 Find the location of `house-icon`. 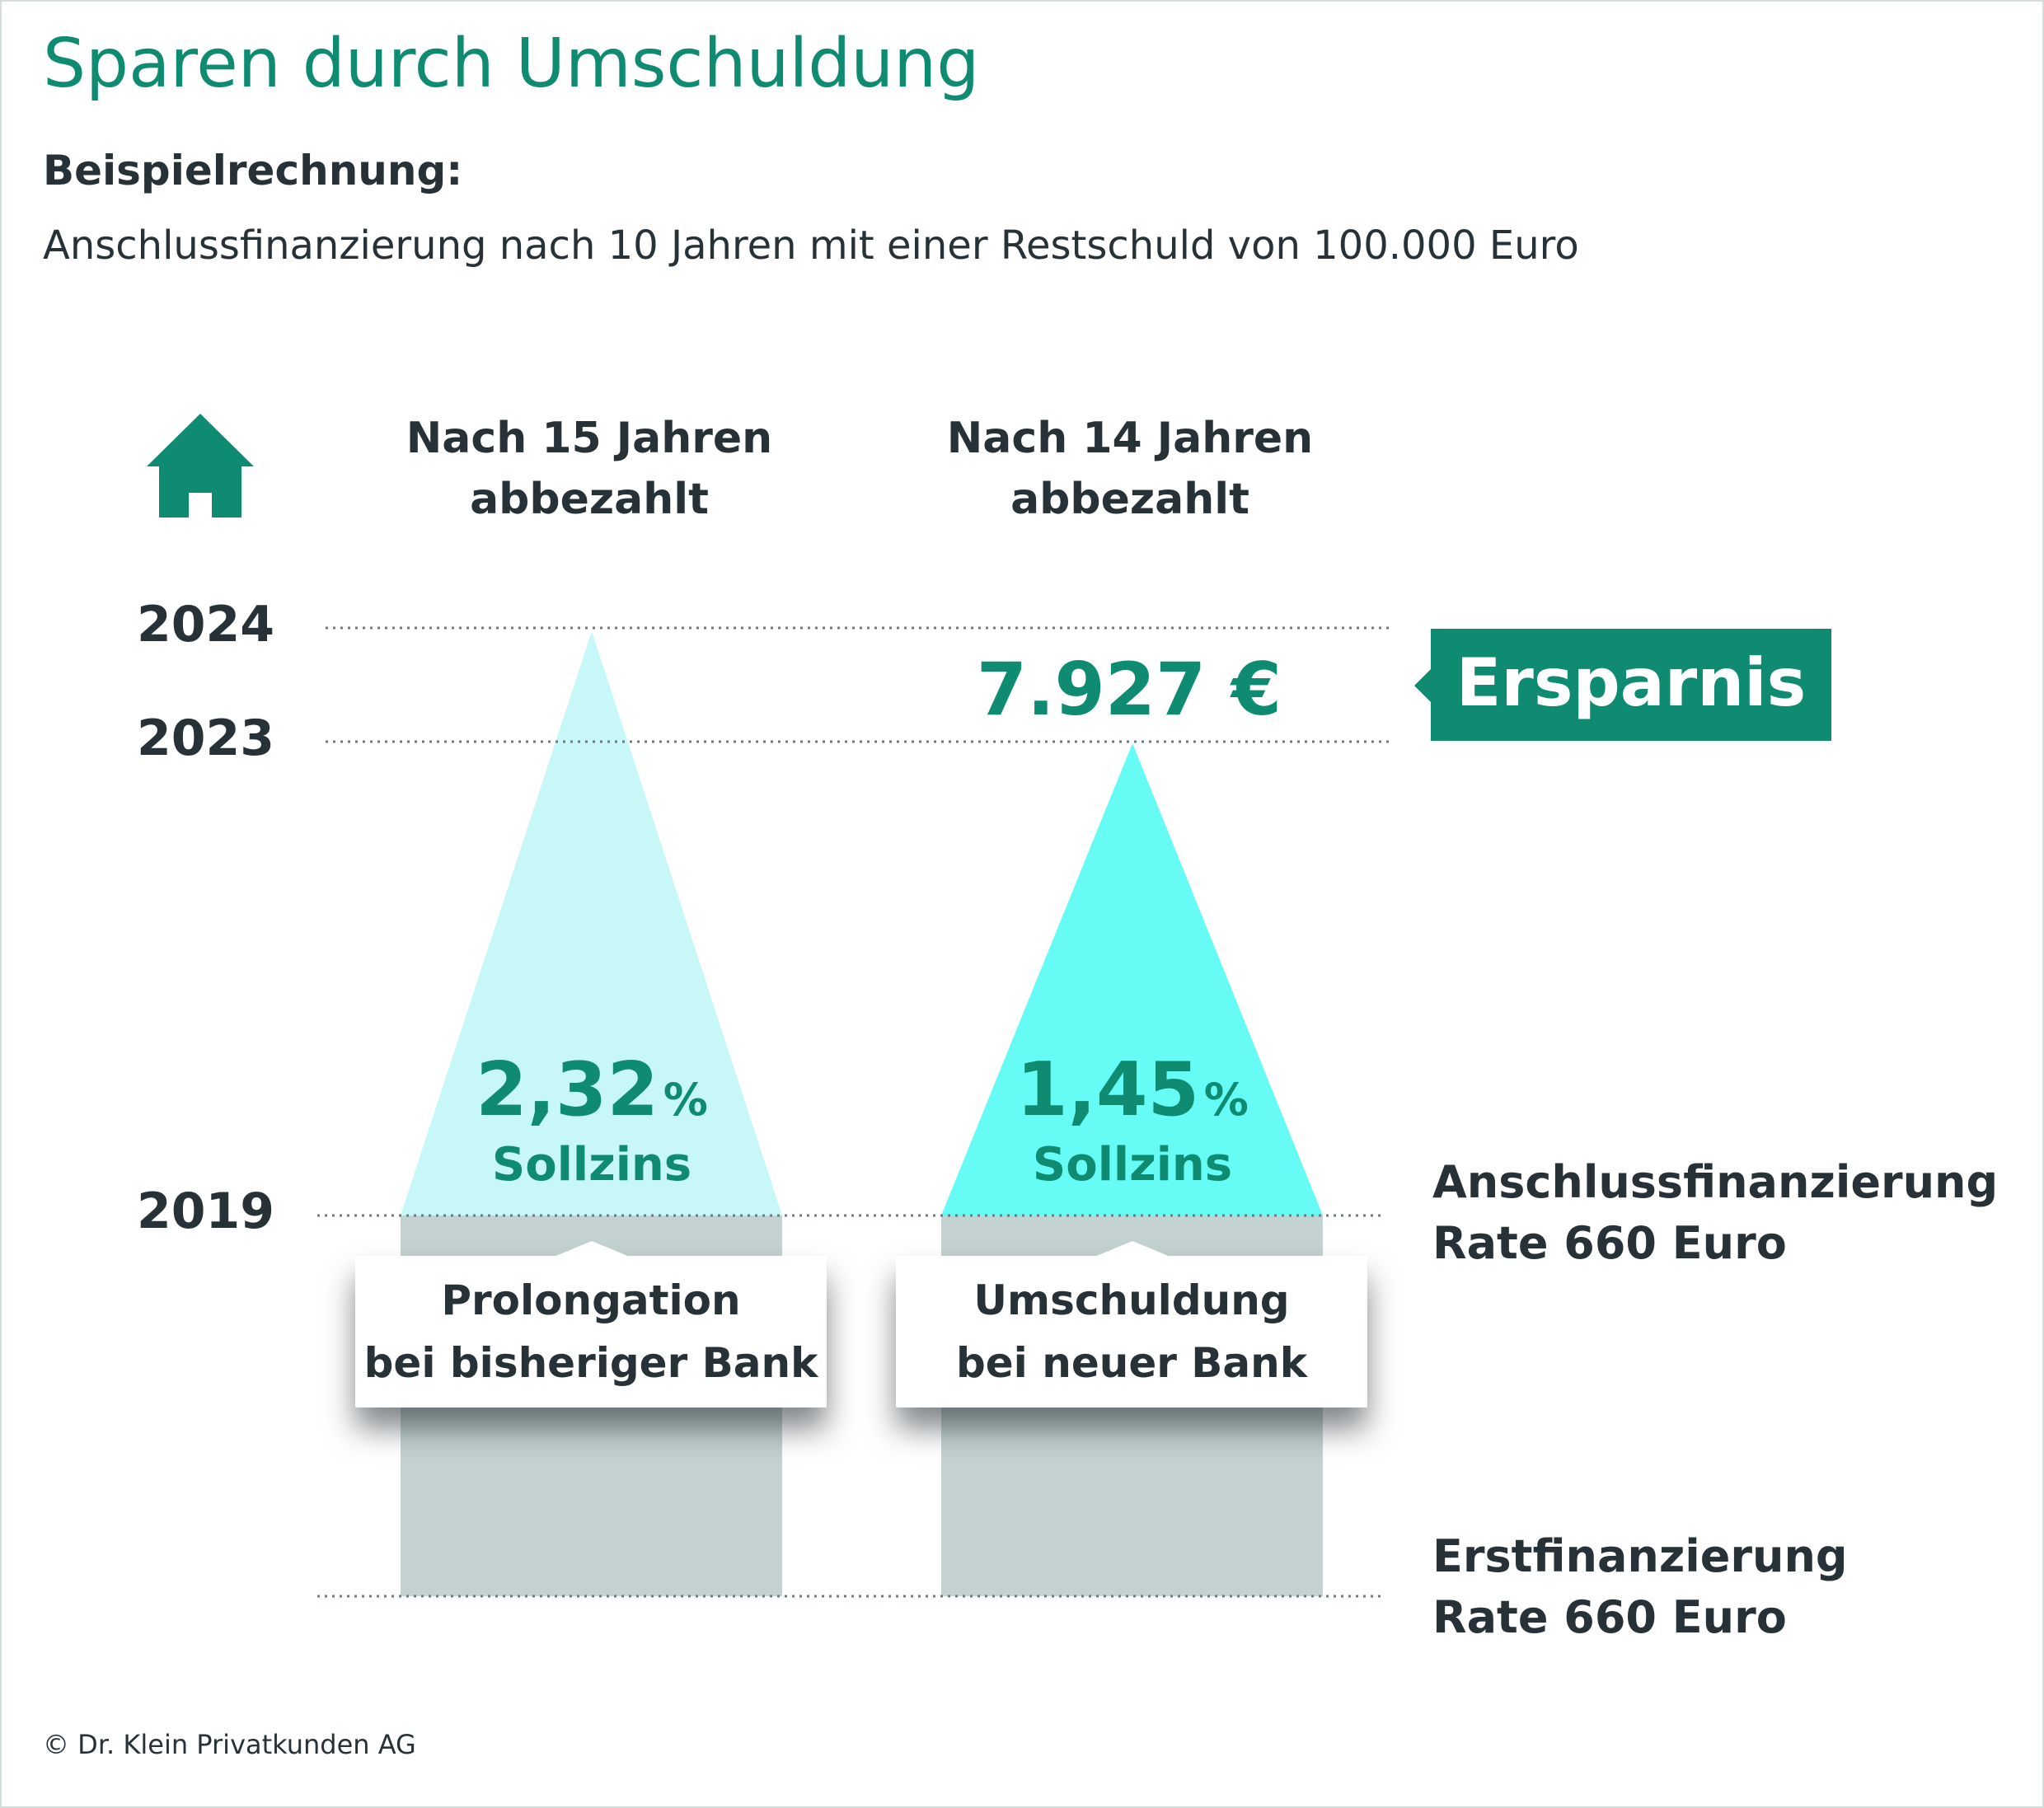

house-icon is located at coordinates (200, 466).